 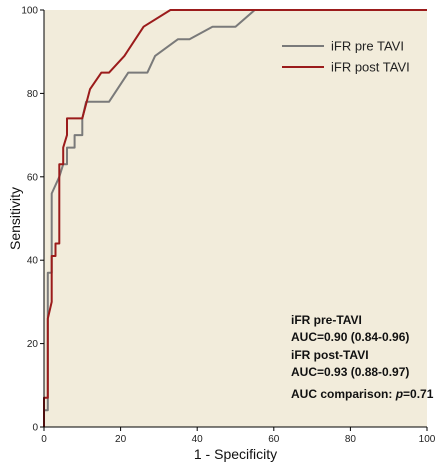 I want to click on annotation-auc: AUC=0.93 (0.88-0.97), so click(x=350, y=372).